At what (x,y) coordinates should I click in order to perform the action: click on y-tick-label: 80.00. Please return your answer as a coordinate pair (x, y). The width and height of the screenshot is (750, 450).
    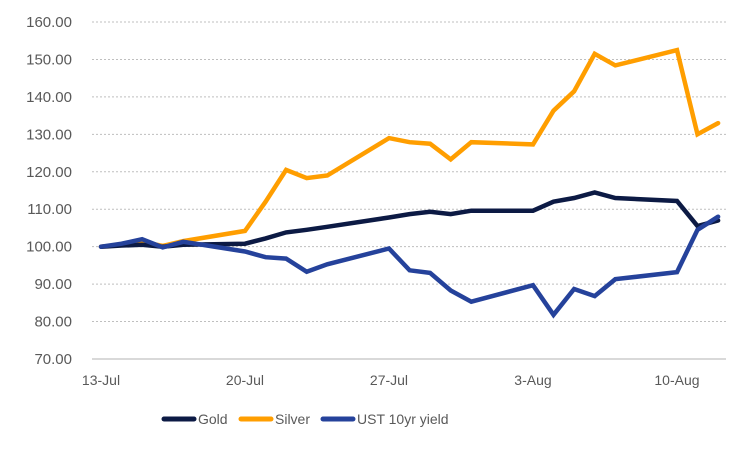
    Looking at the image, I should click on (53, 322).